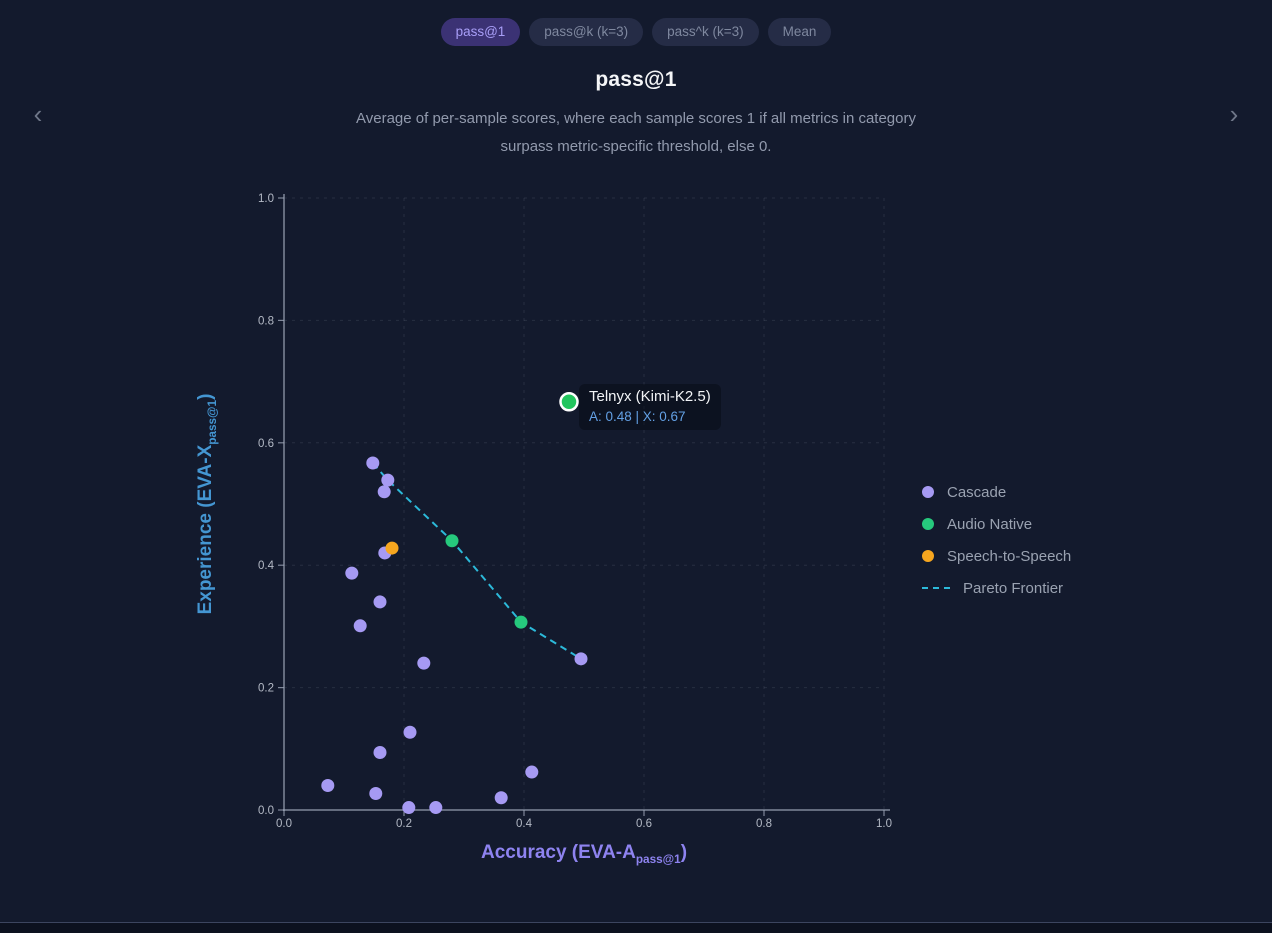 The height and width of the screenshot is (933, 1272). What do you see at coordinates (1234, 114) in the screenshot?
I see `next-chart-button: ›` at bounding box center [1234, 114].